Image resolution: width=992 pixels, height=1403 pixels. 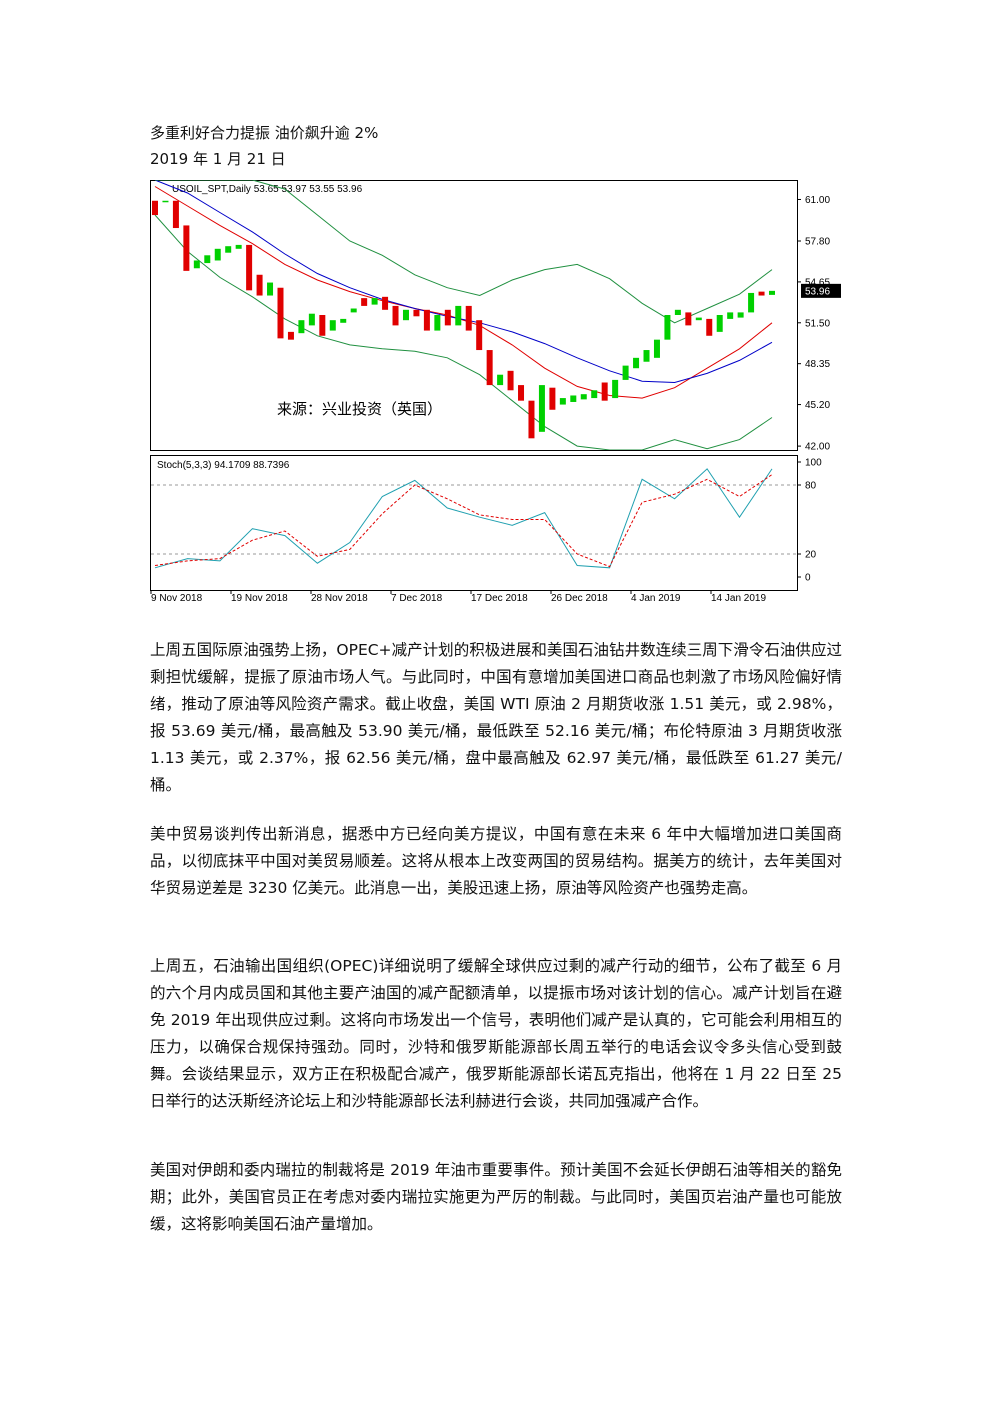 I want to click on stoch-panel, so click(x=474, y=523).